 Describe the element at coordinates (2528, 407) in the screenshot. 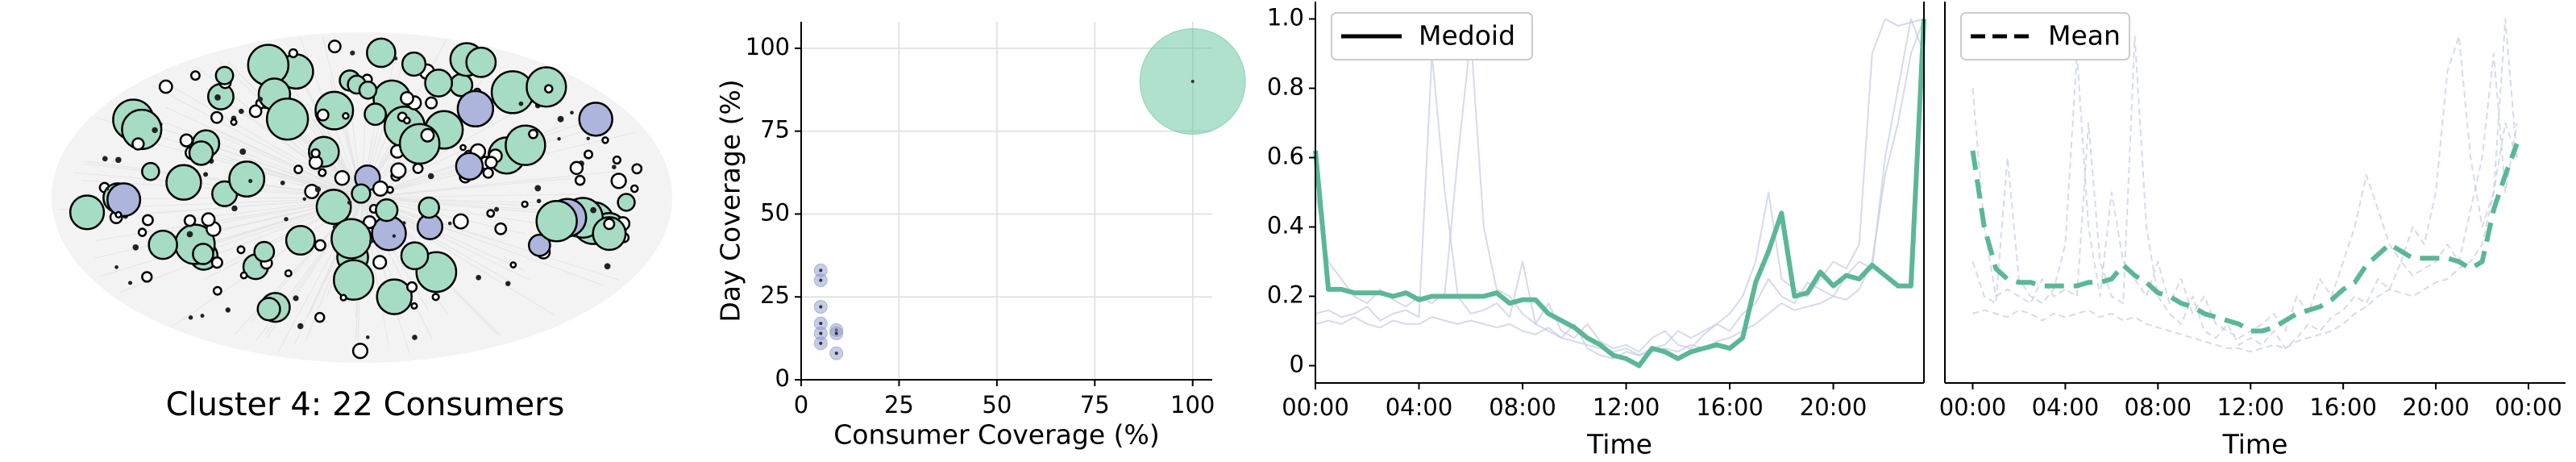

I see `x-tick-label: 00:00` at that location.